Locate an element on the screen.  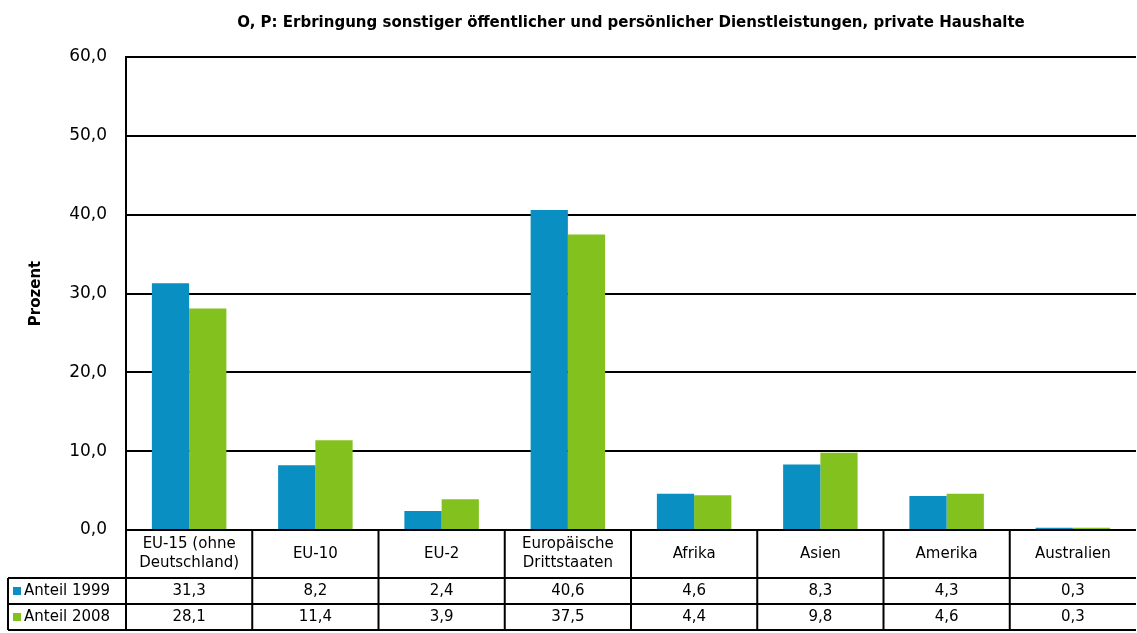
data-label: 2,4 is located at coordinates (441, 589).